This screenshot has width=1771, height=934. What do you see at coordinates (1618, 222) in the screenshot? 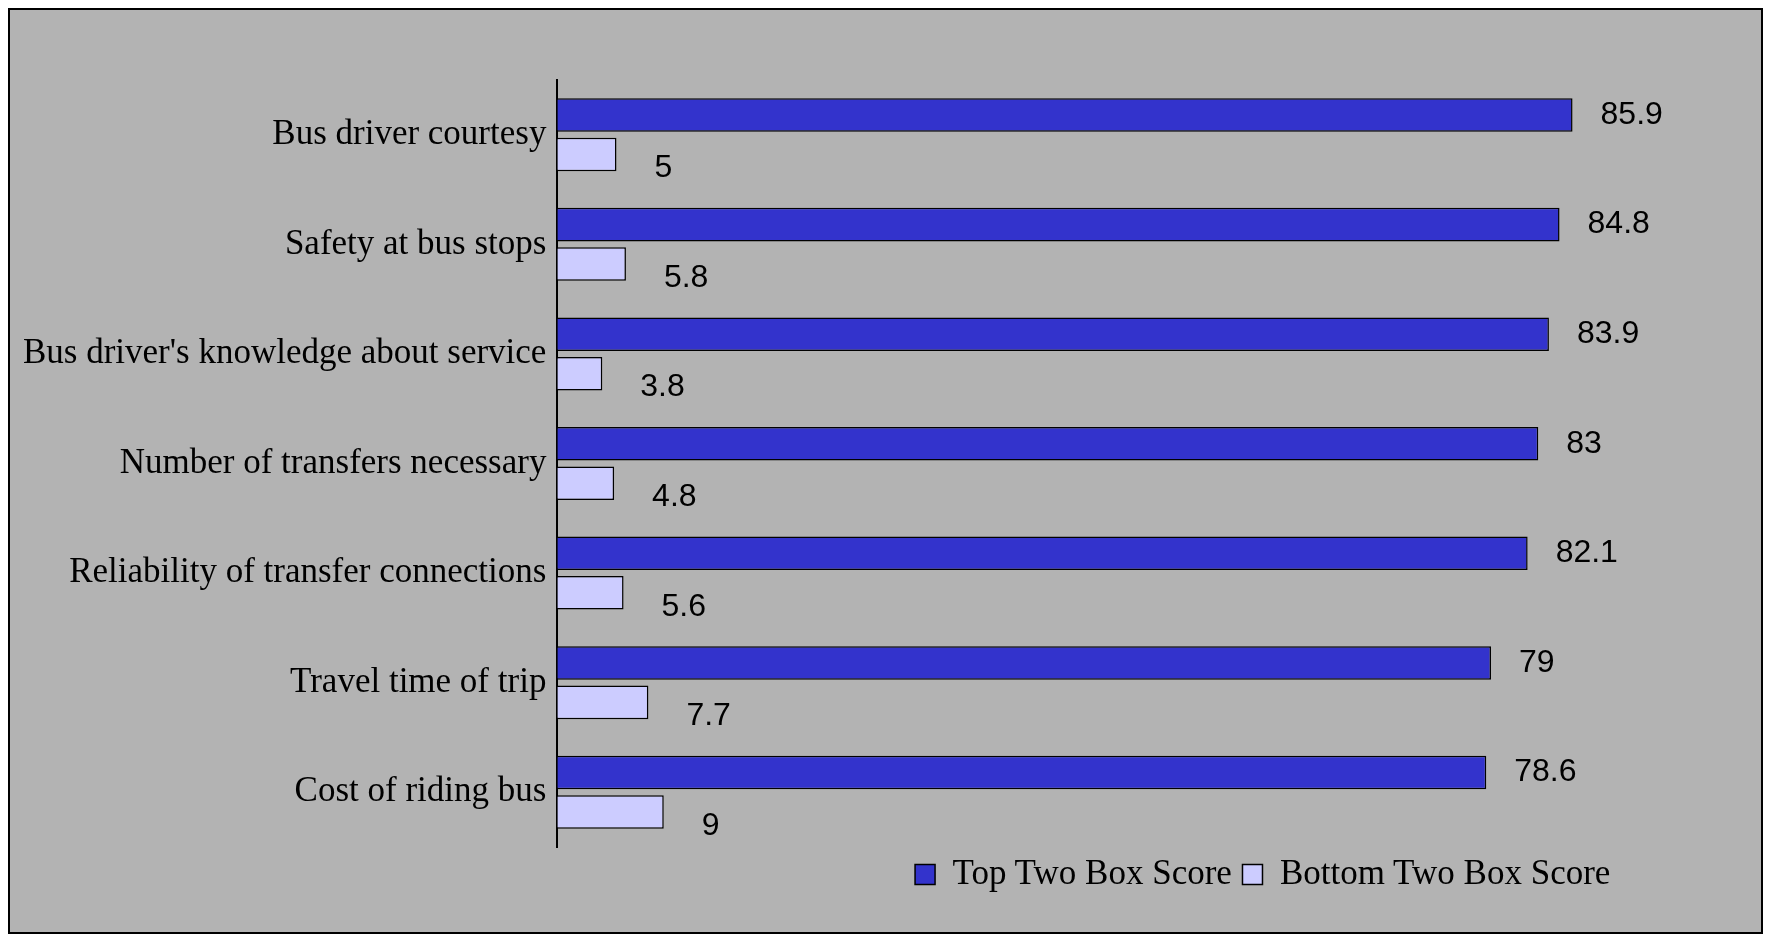
I see `data-label: 84.8` at bounding box center [1618, 222].